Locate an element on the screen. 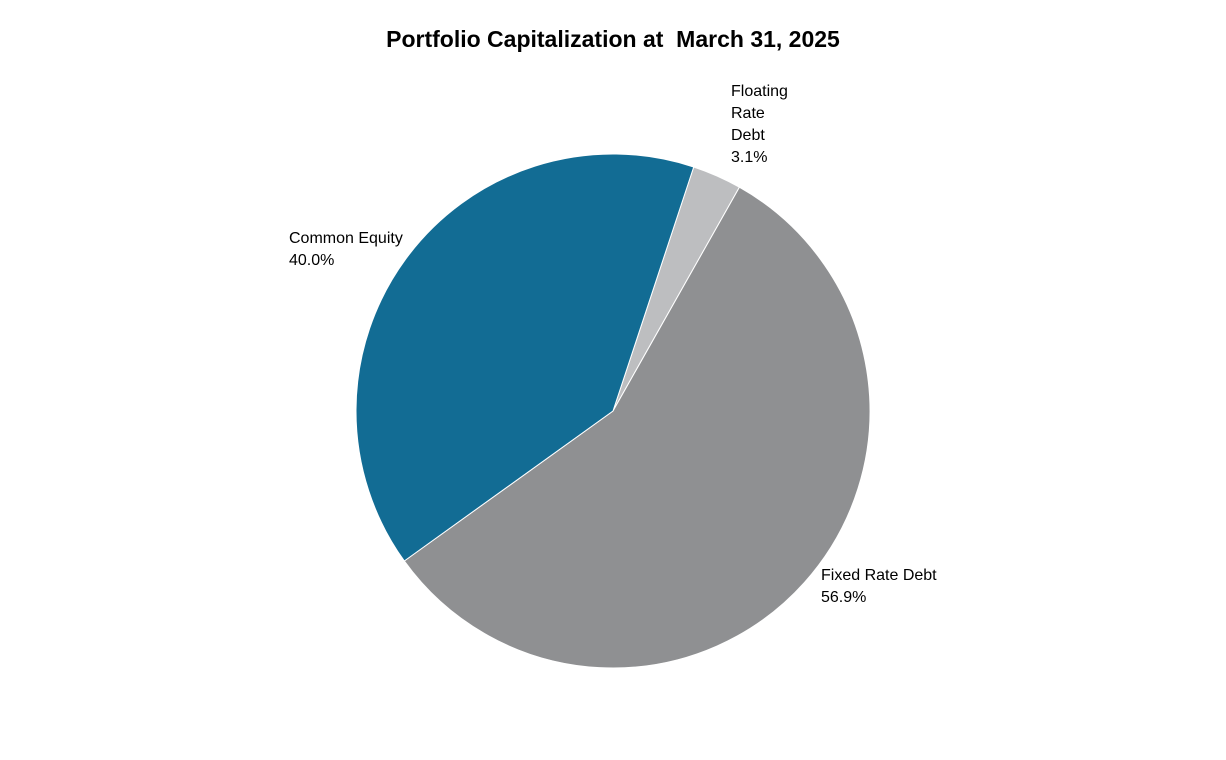 The image size is (1226, 760). slice-label-common-equity: Common Equity 40.0% is located at coordinates (346, 249).